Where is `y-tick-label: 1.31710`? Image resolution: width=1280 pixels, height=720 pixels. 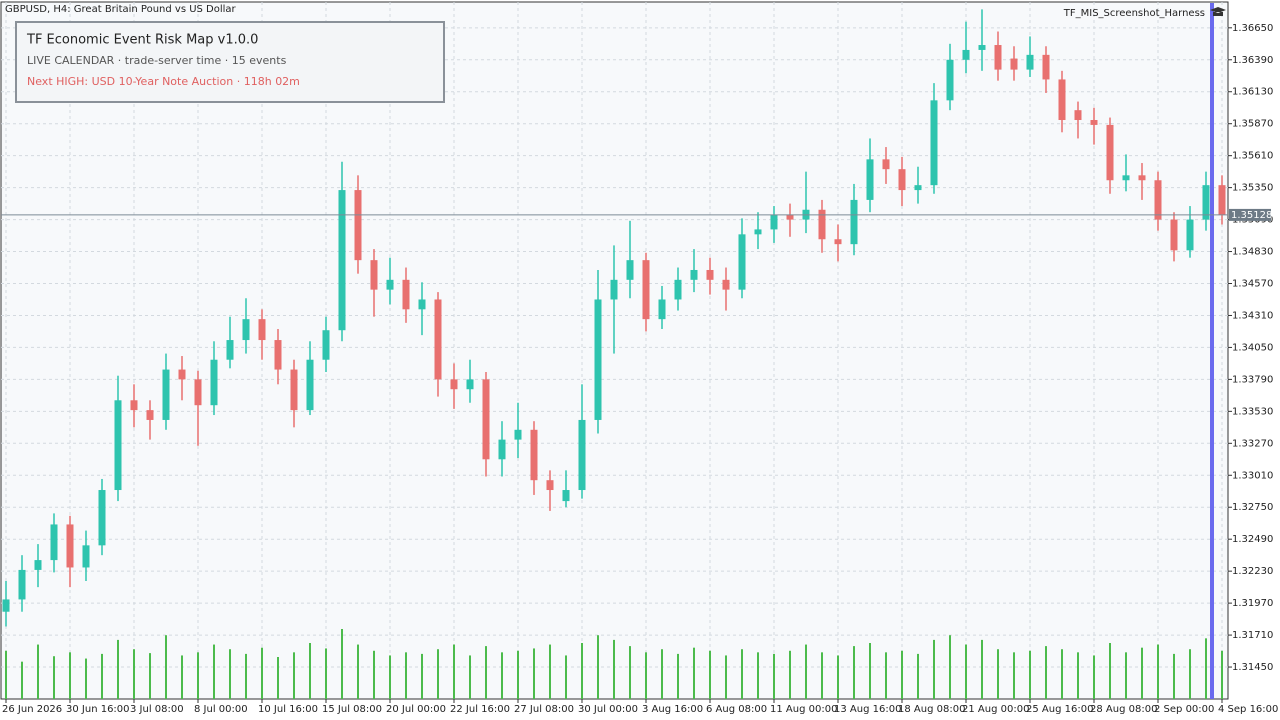 y-tick-label: 1.31710 is located at coordinates (1252, 635).